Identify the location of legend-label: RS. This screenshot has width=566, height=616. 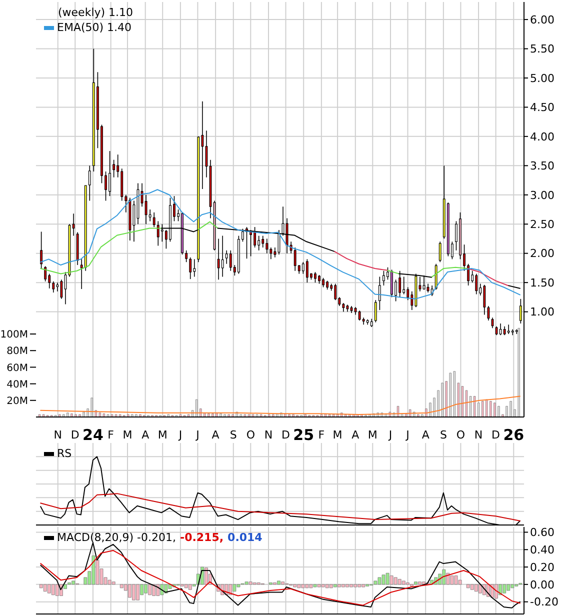
(64, 453).